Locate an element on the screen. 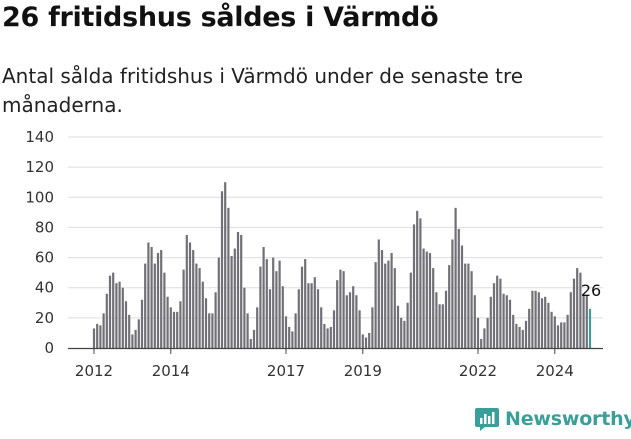  y-tick-label: 100 is located at coordinates (39, 197).